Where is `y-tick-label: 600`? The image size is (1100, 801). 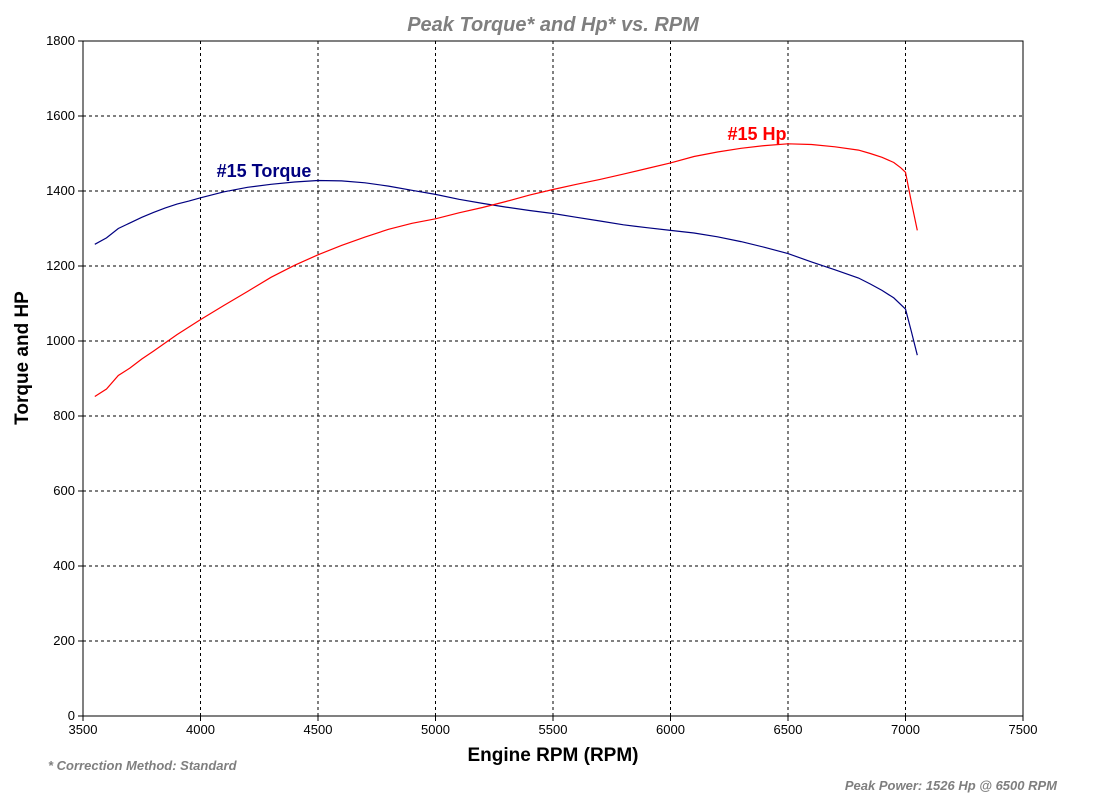 y-tick-label: 600 is located at coordinates (64, 490).